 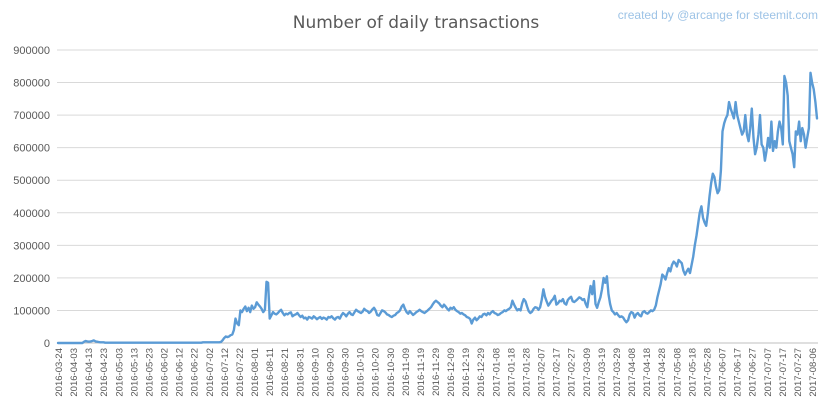 What do you see at coordinates (768, 372) in the screenshot?
I see `x-tick-label: 2017-07-07` at bounding box center [768, 372].